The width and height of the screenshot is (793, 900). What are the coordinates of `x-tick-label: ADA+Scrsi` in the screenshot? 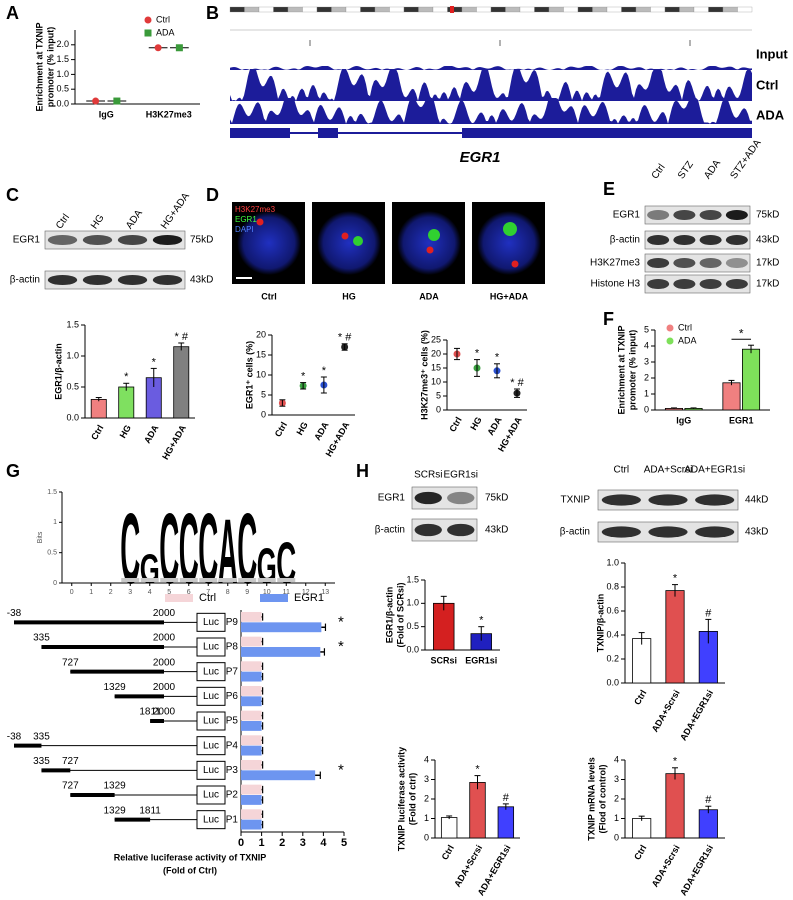 It's located at (666, 866).